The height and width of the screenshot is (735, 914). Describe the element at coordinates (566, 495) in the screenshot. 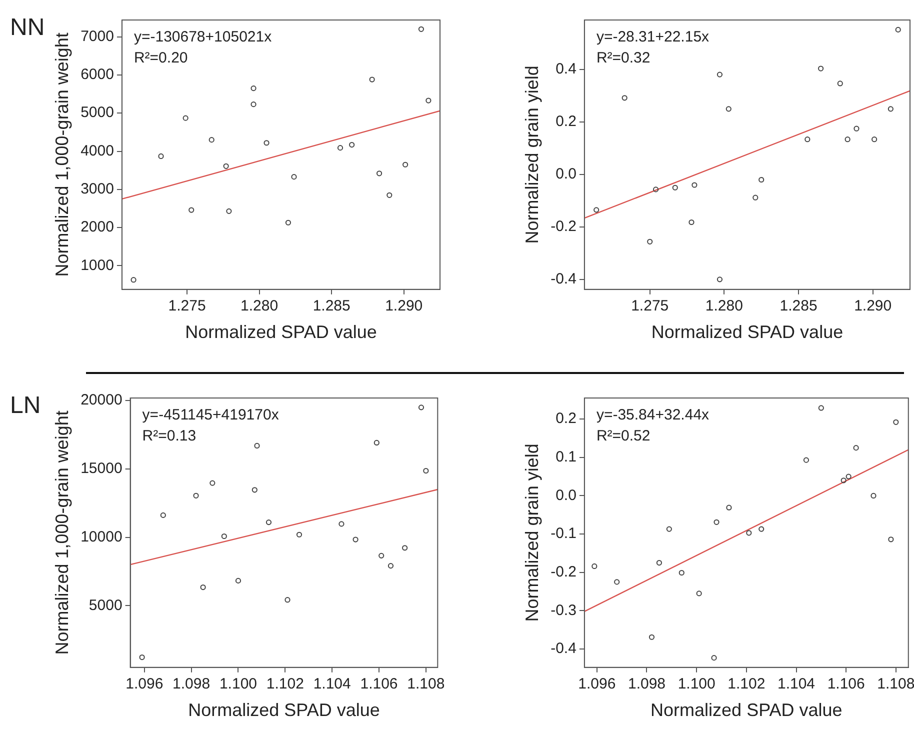

I see `y-tick-label: 0.0` at that location.